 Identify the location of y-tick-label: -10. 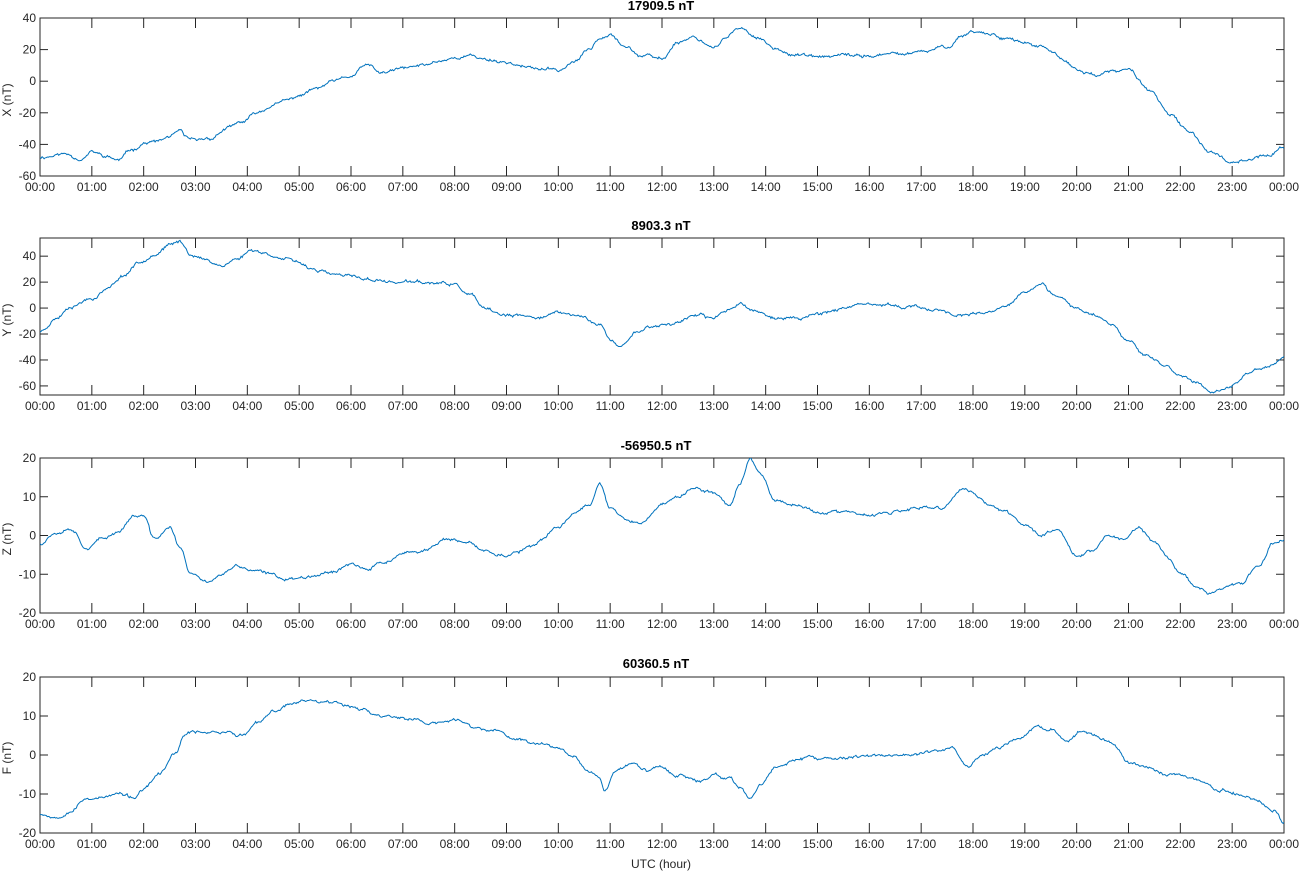
(28, 794).